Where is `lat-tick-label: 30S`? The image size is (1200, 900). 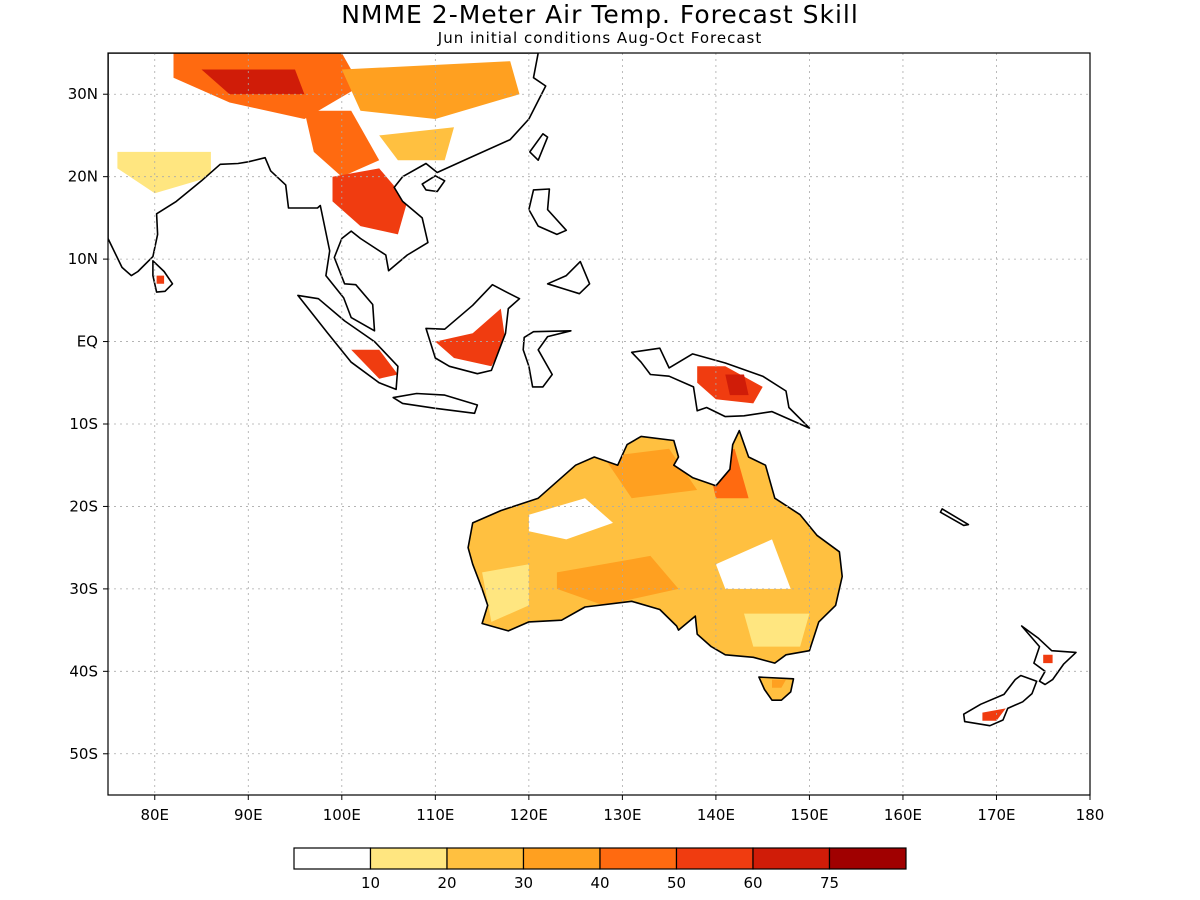 lat-tick-label: 30S is located at coordinates (83, 589).